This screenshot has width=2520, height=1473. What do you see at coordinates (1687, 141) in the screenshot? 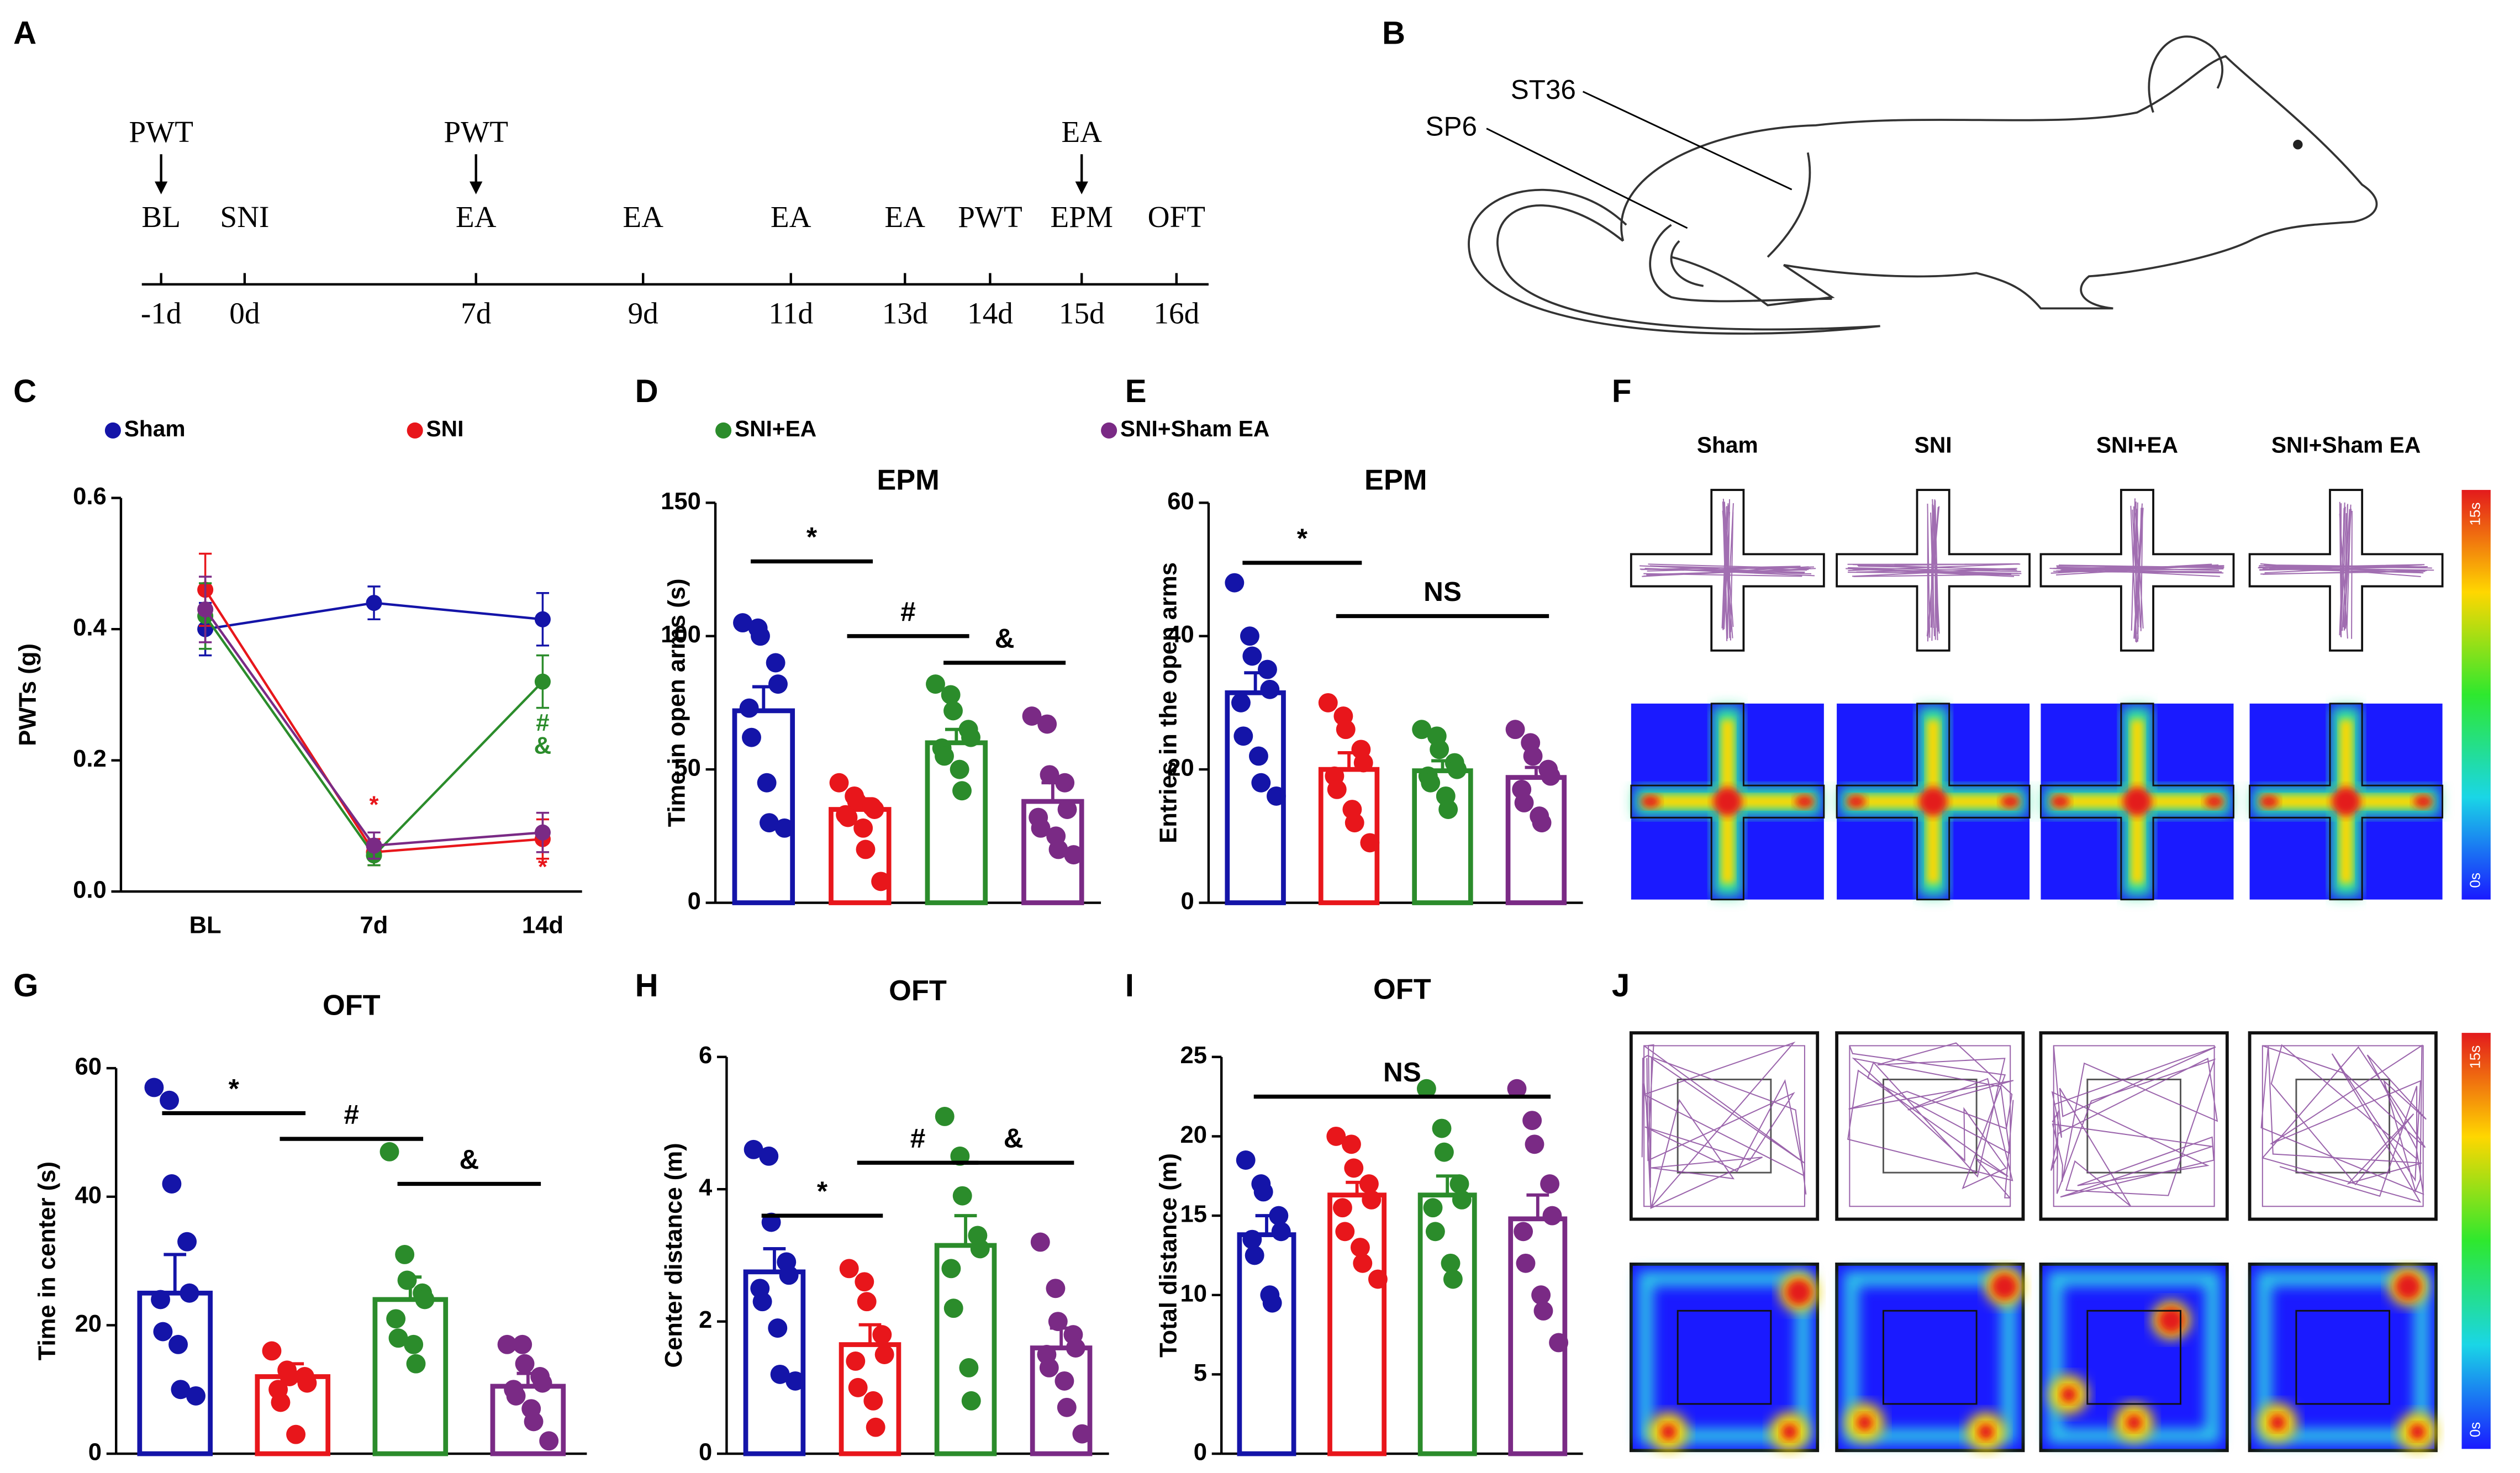
I see `acupoint-leader` at bounding box center [1687, 141].